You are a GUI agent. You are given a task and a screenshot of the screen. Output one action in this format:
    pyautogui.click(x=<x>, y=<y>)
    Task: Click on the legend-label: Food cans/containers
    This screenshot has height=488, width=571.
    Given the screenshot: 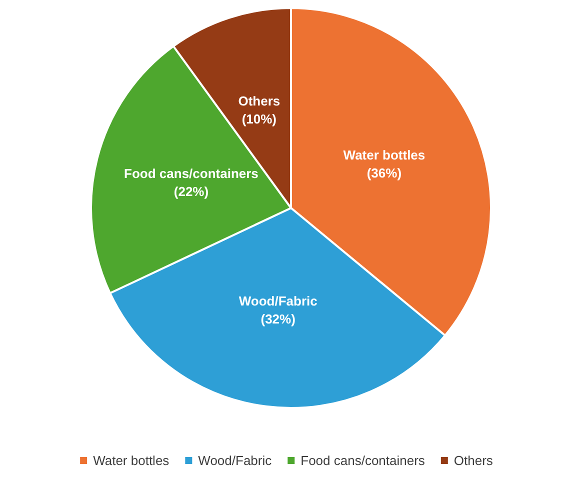 What is the action you would take?
    pyautogui.click(x=363, y=460)
    